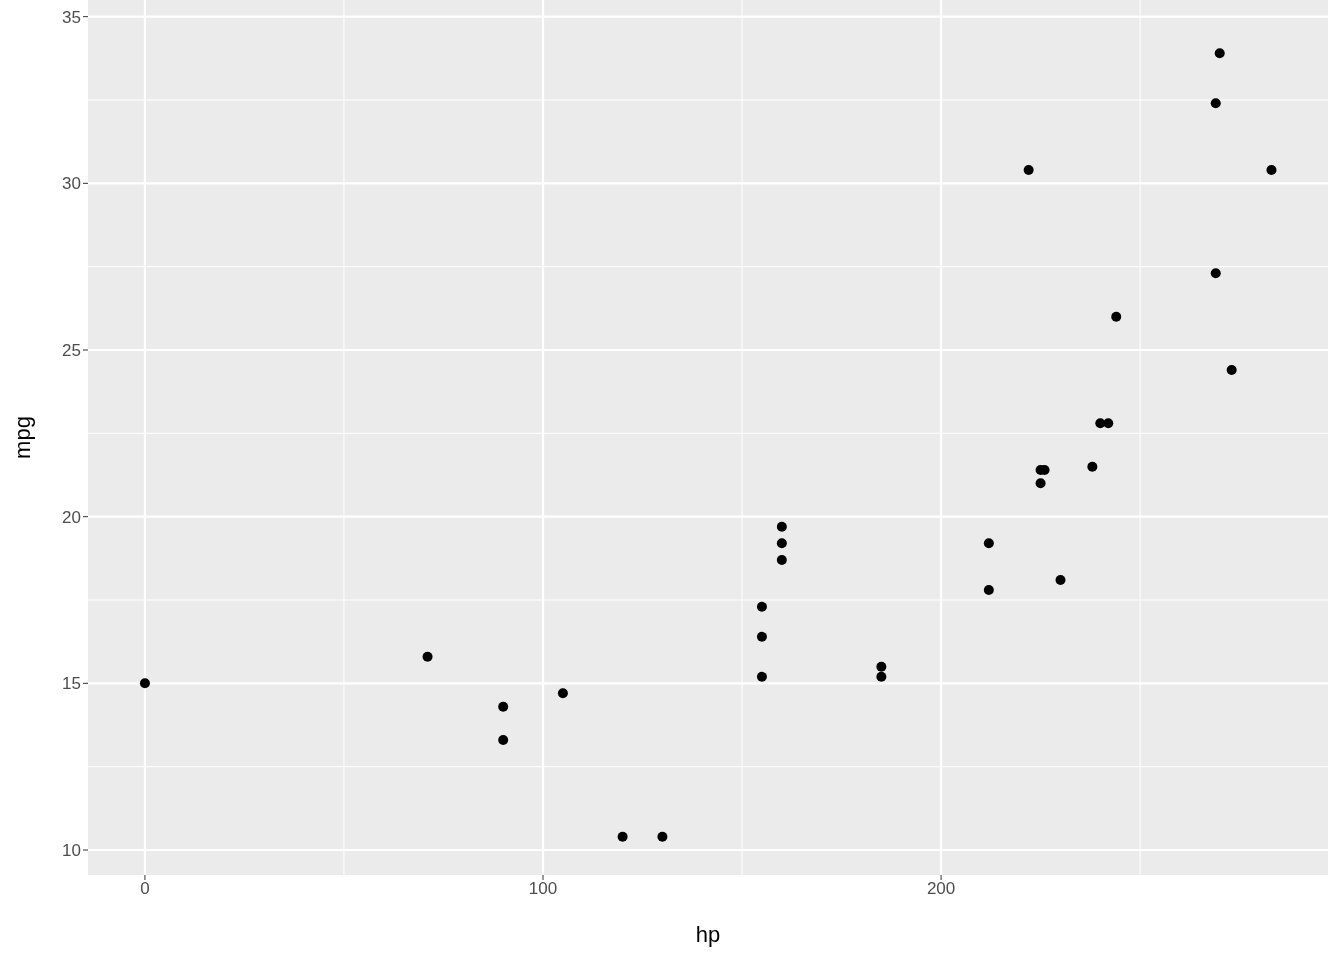  What do you see at coordinates (71, 184) in the screenshot?
I see `y-tick-label: 30` at bounding box center [71, 184].